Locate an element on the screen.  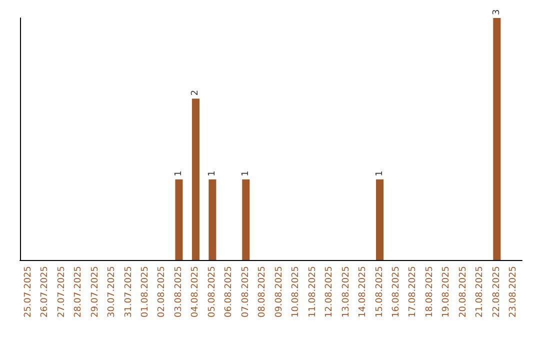
data-label: 3 is located at coordinates (497, 12).